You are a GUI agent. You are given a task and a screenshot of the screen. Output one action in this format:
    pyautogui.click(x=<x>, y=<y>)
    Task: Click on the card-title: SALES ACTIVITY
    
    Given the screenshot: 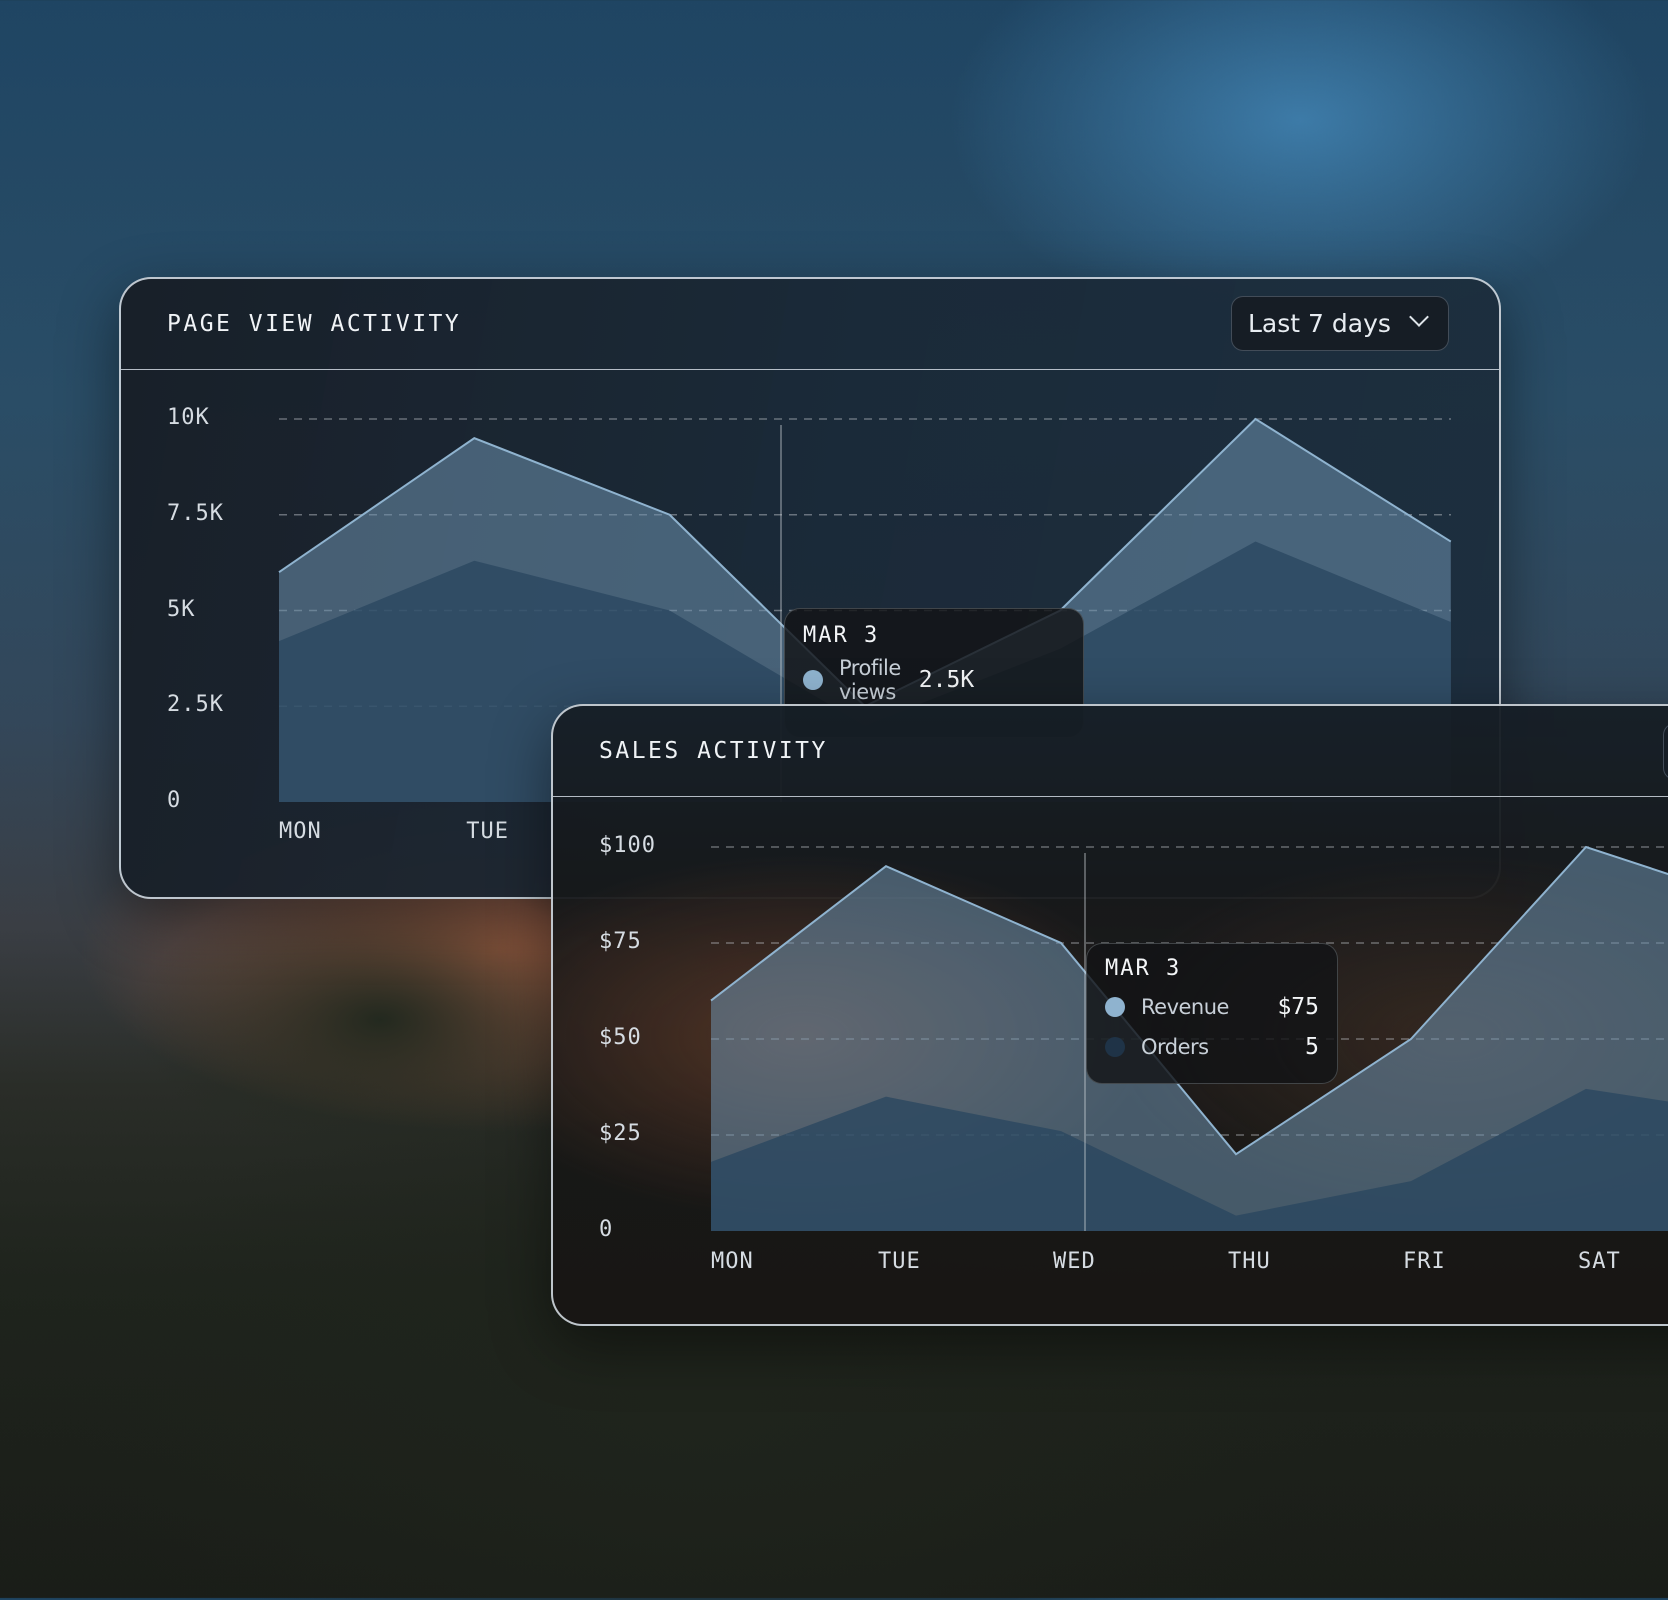 What is the action you would take?
    pyautogui.click(x=713, y=751)
    